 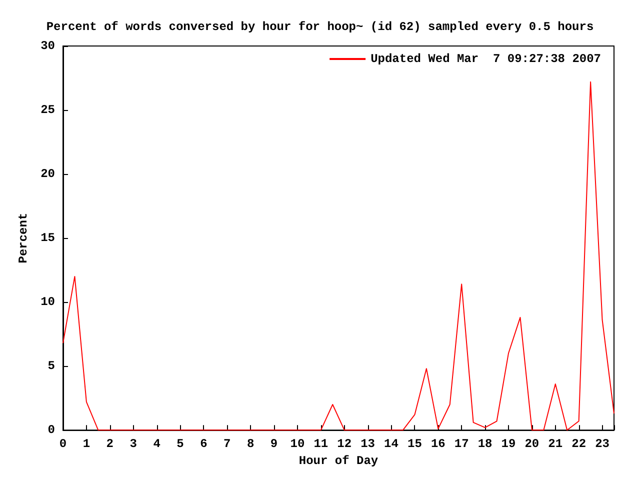 I want to click on x-tick-label: 19, so click(x=508, y=444).